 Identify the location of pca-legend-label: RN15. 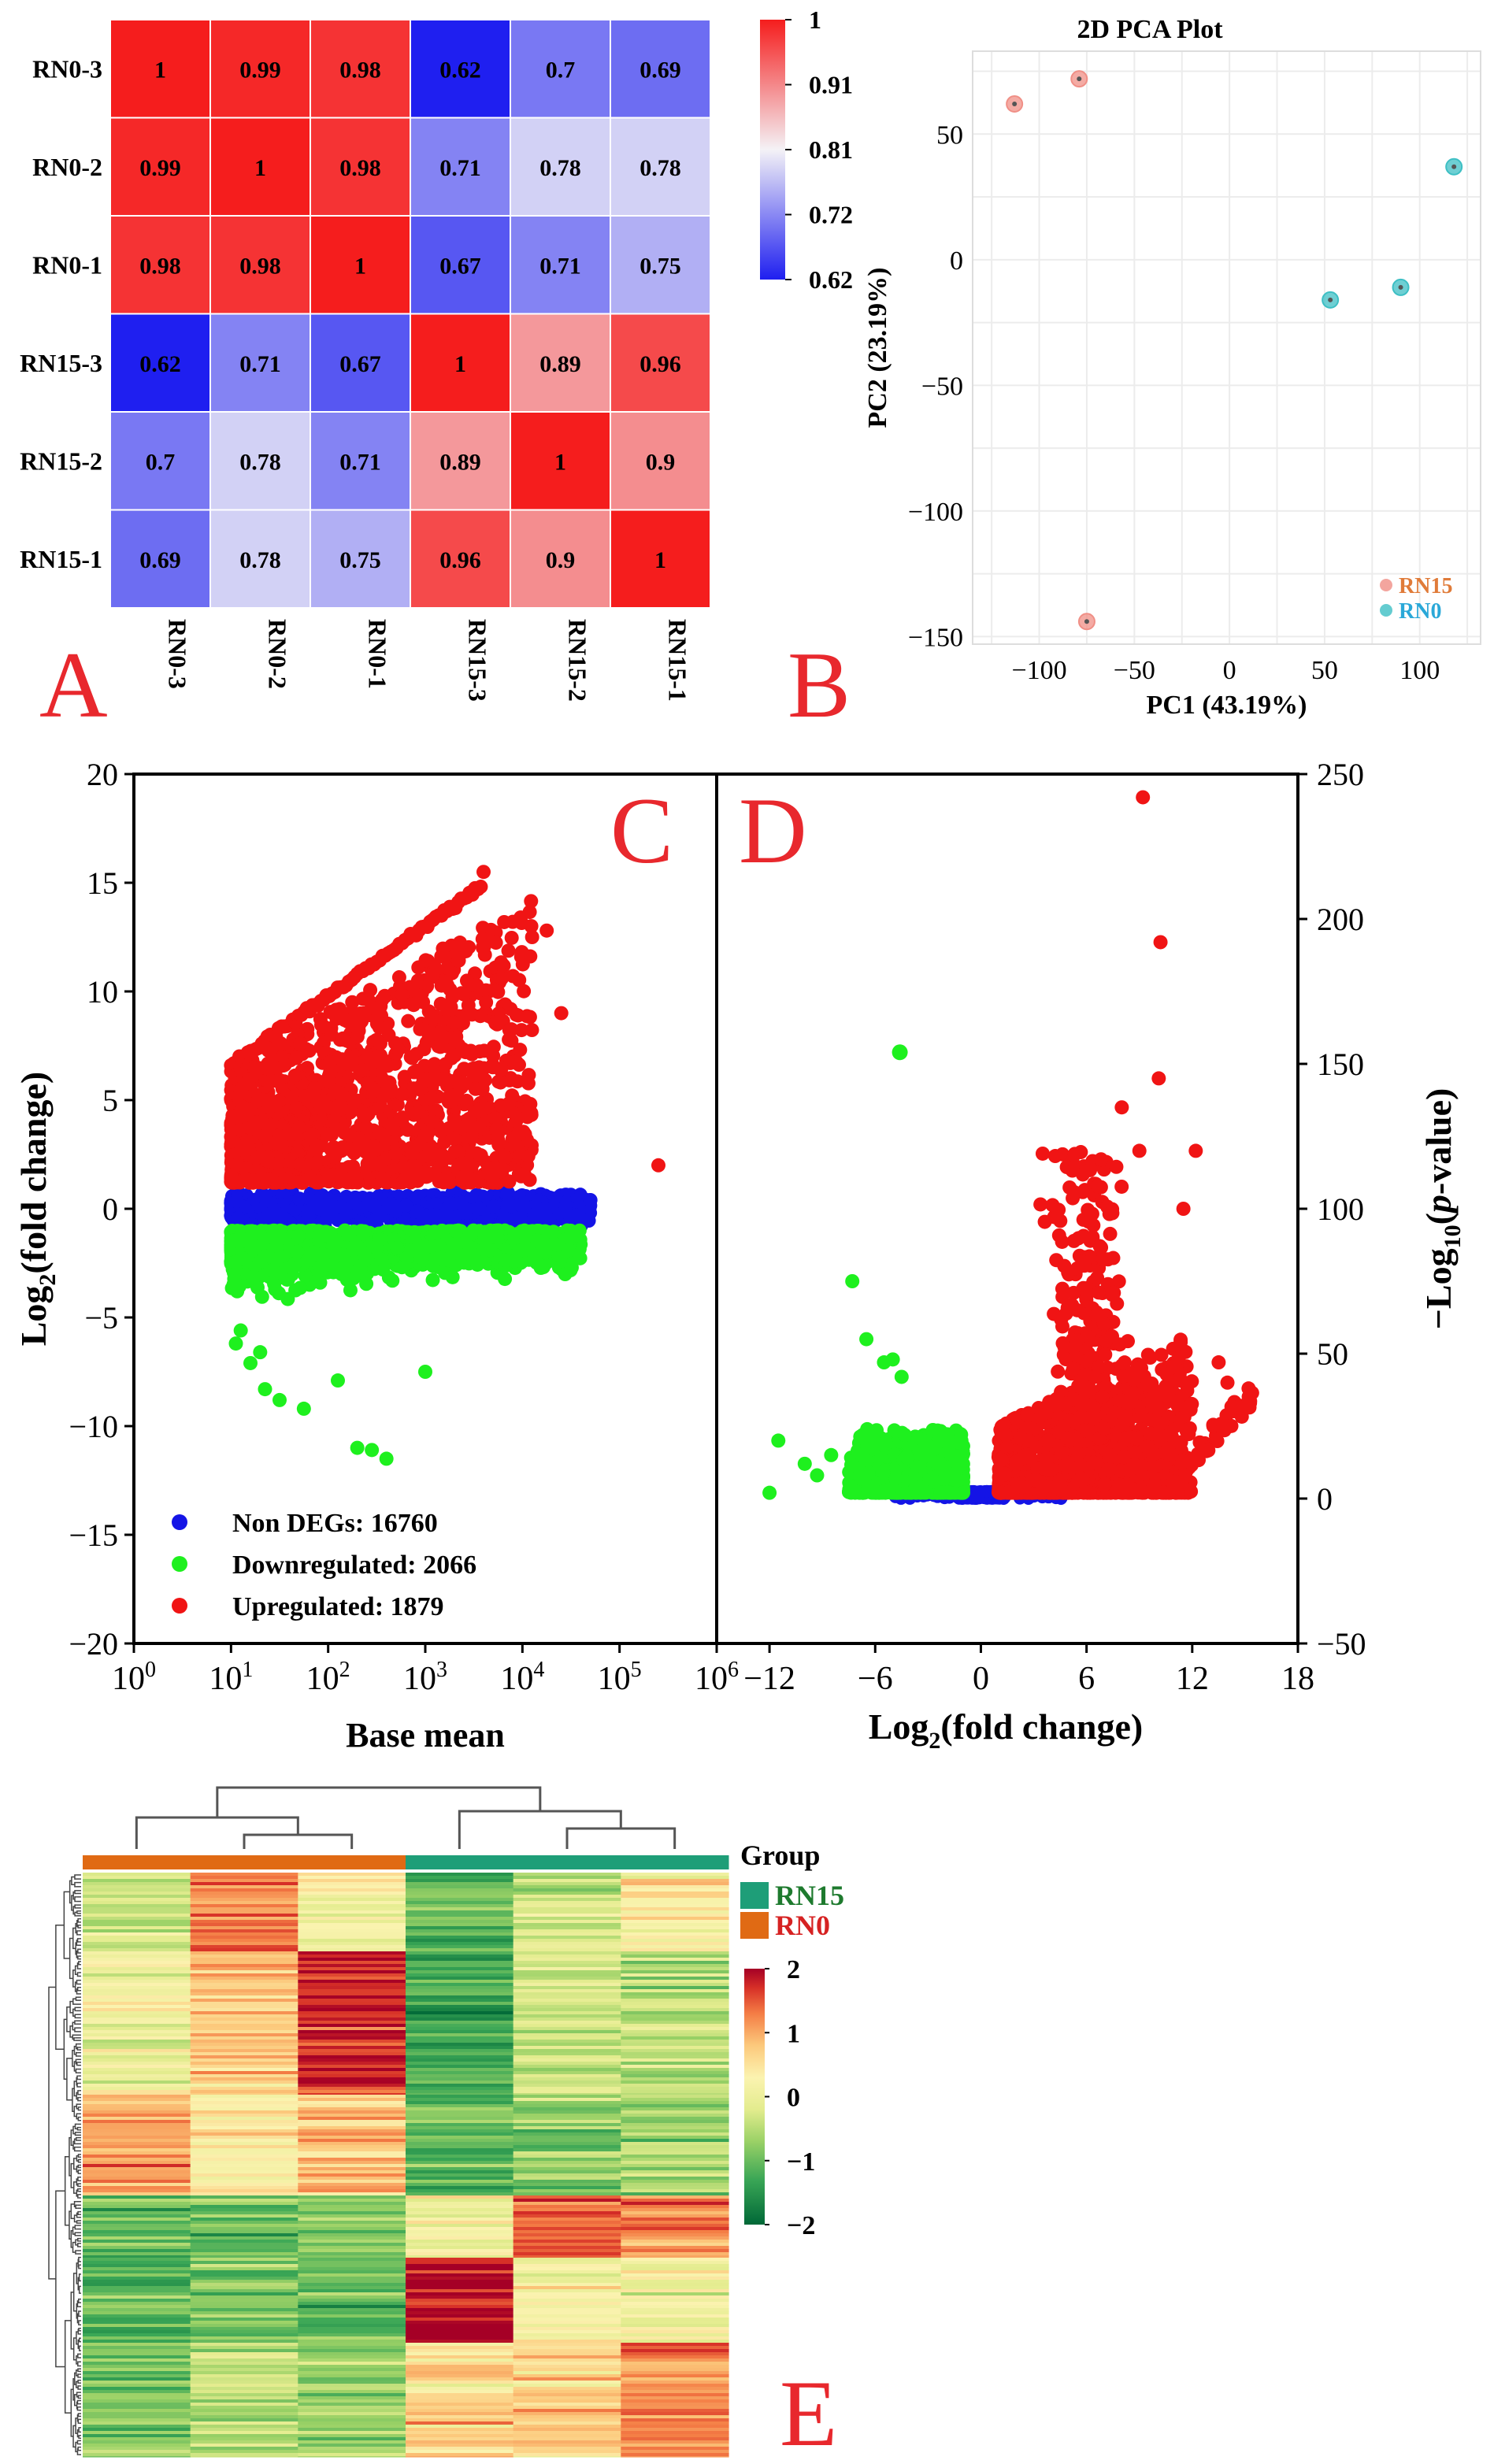
(1425, 586).